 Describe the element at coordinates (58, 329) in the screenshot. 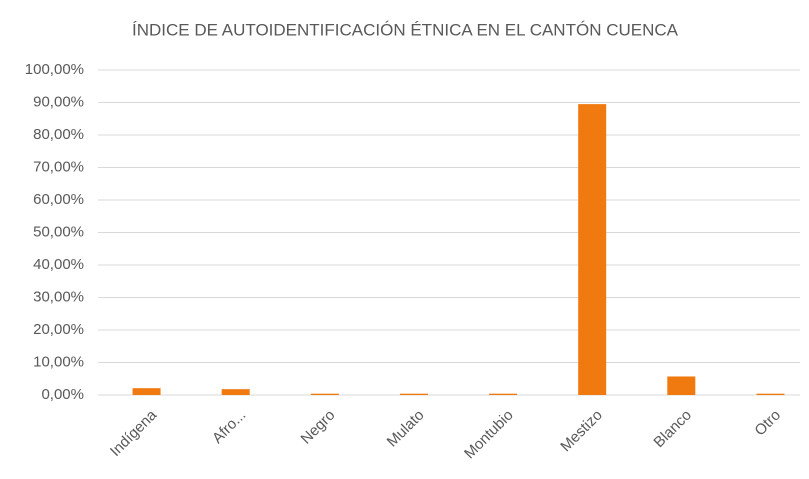

I see `y-tick-label: 20,00%` at that location.